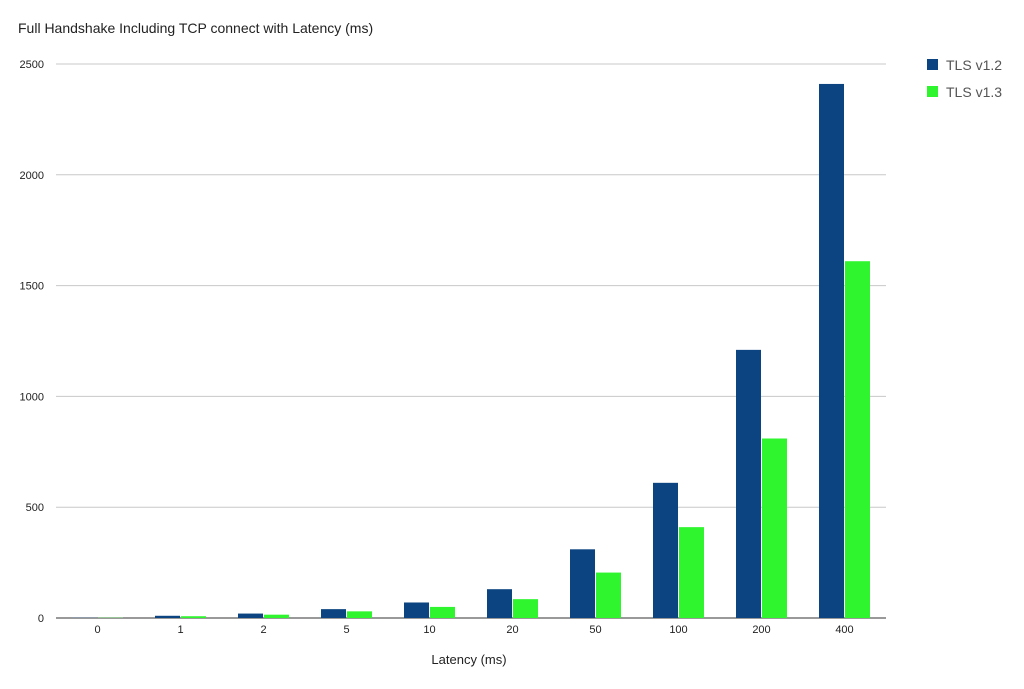  Describe the element at coordinates (512, 630) in the screenshot. I see `x-tick-label: 20` at that location.